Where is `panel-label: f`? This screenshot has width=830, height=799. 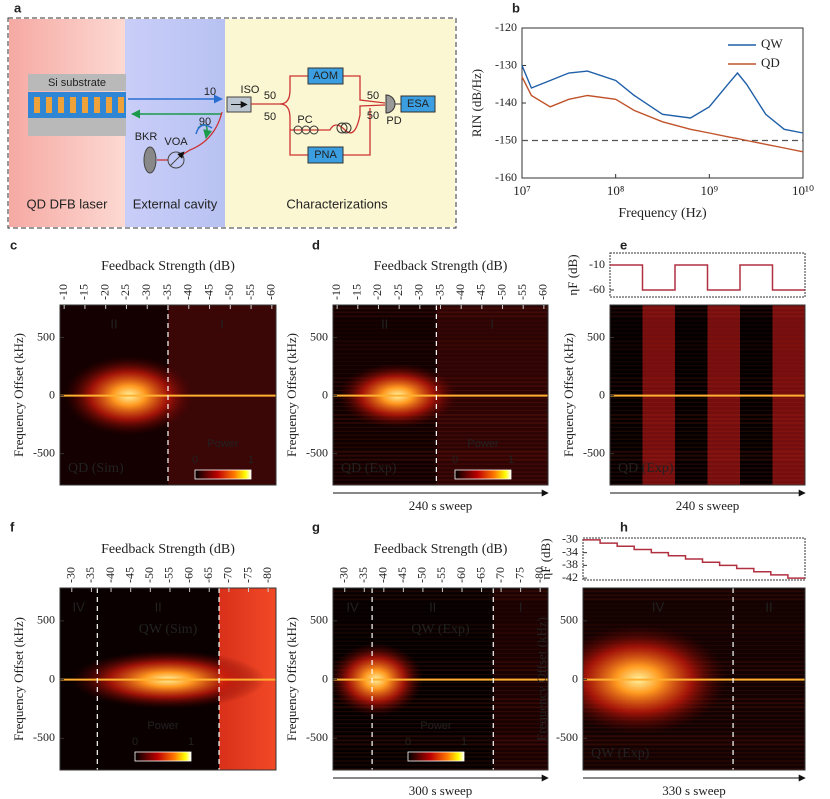 panel-label: f is located at coordinates (12, 526).